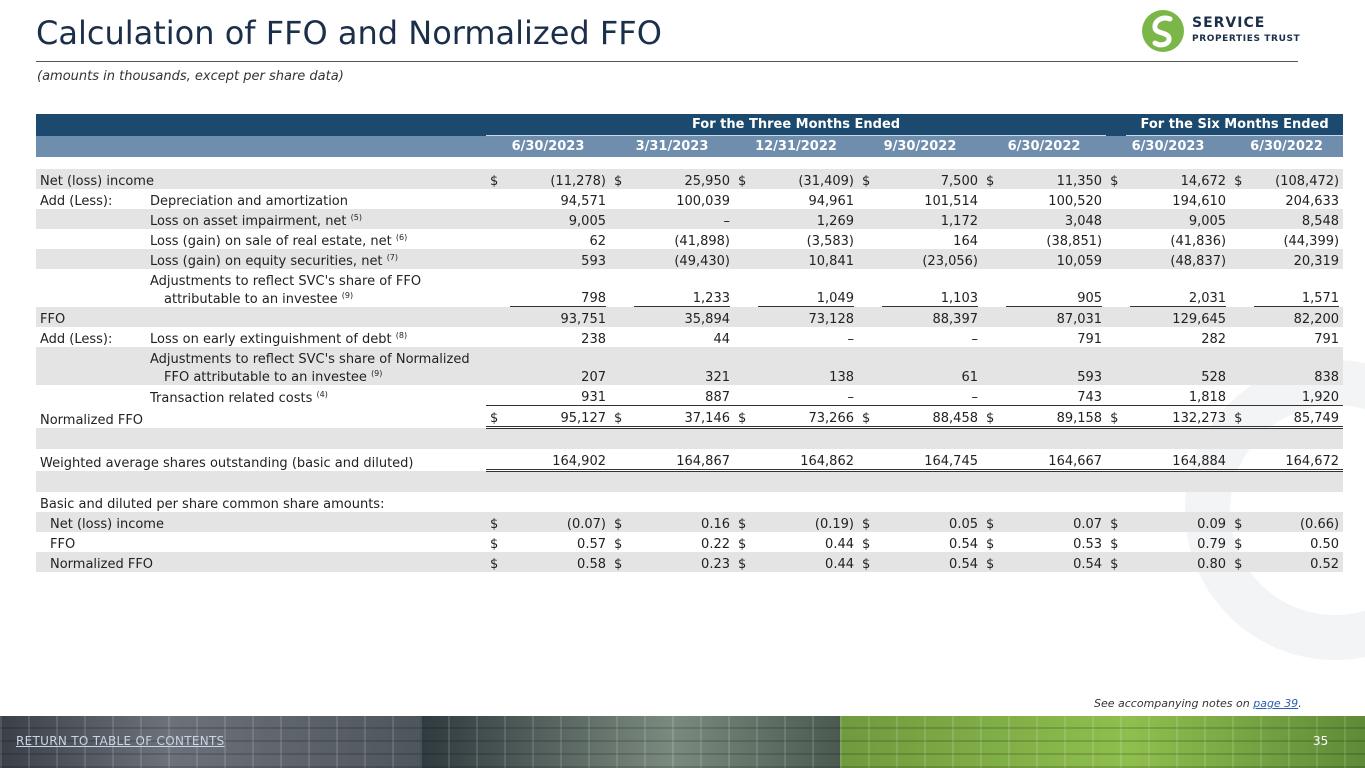 The width and height of the screenshot is (1365, 768). I want to click on cell-value: 100,039, so click(703, 201).